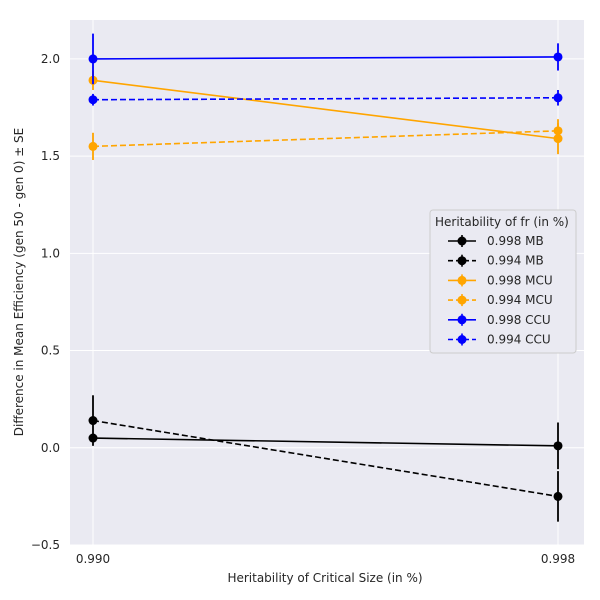 This screenshot has height=600, width=600. I want to click on series-0-998-ccu, so click(325, 59).